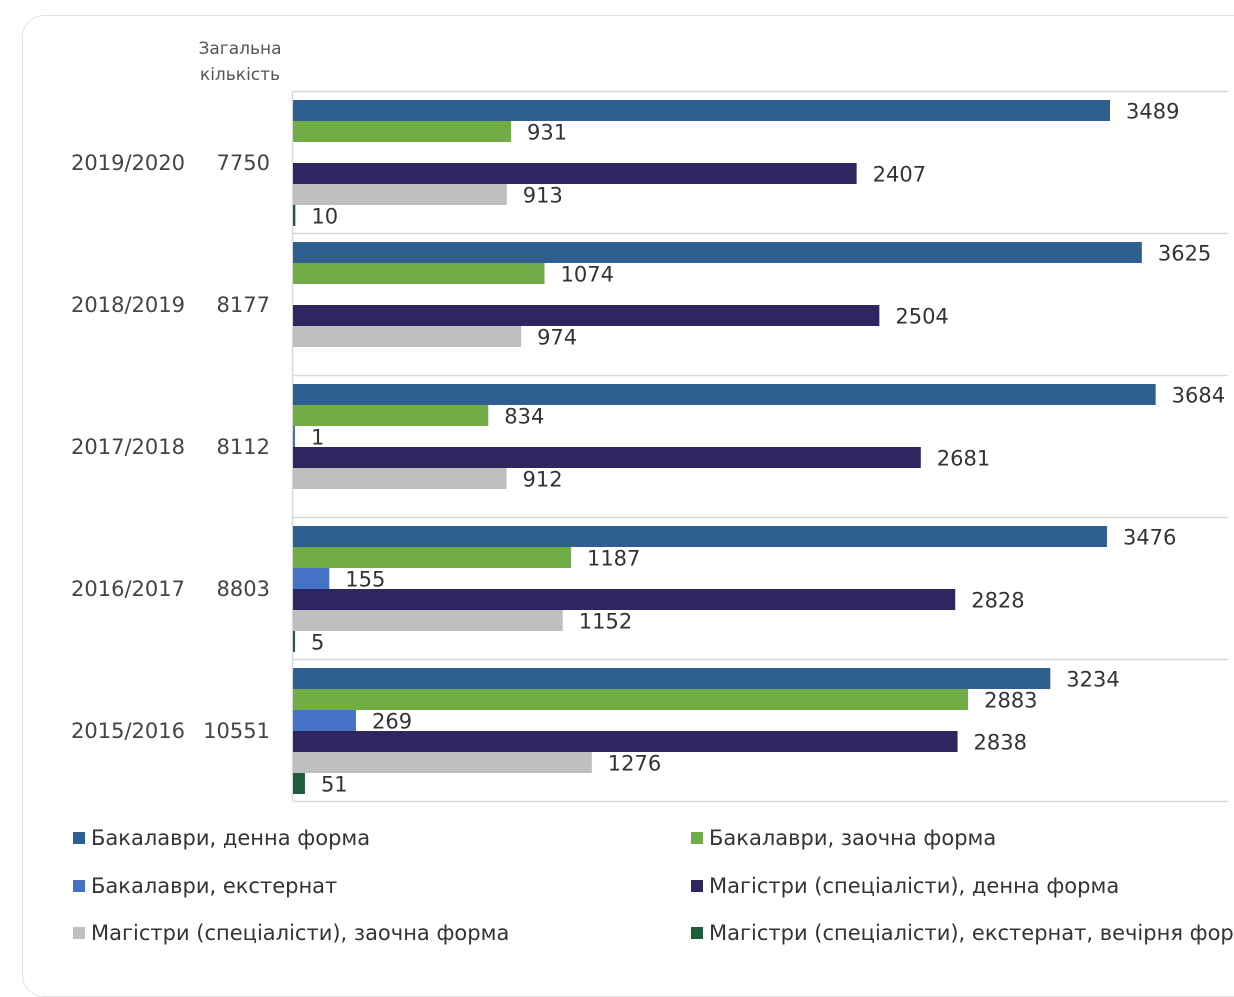 Image resolution: width=1234 pixels, height=997 pixels. What do you see at coordinates (543, 196) in the screenshot?
I see `bar-value-label: 913` at bounding box center [543, 196].